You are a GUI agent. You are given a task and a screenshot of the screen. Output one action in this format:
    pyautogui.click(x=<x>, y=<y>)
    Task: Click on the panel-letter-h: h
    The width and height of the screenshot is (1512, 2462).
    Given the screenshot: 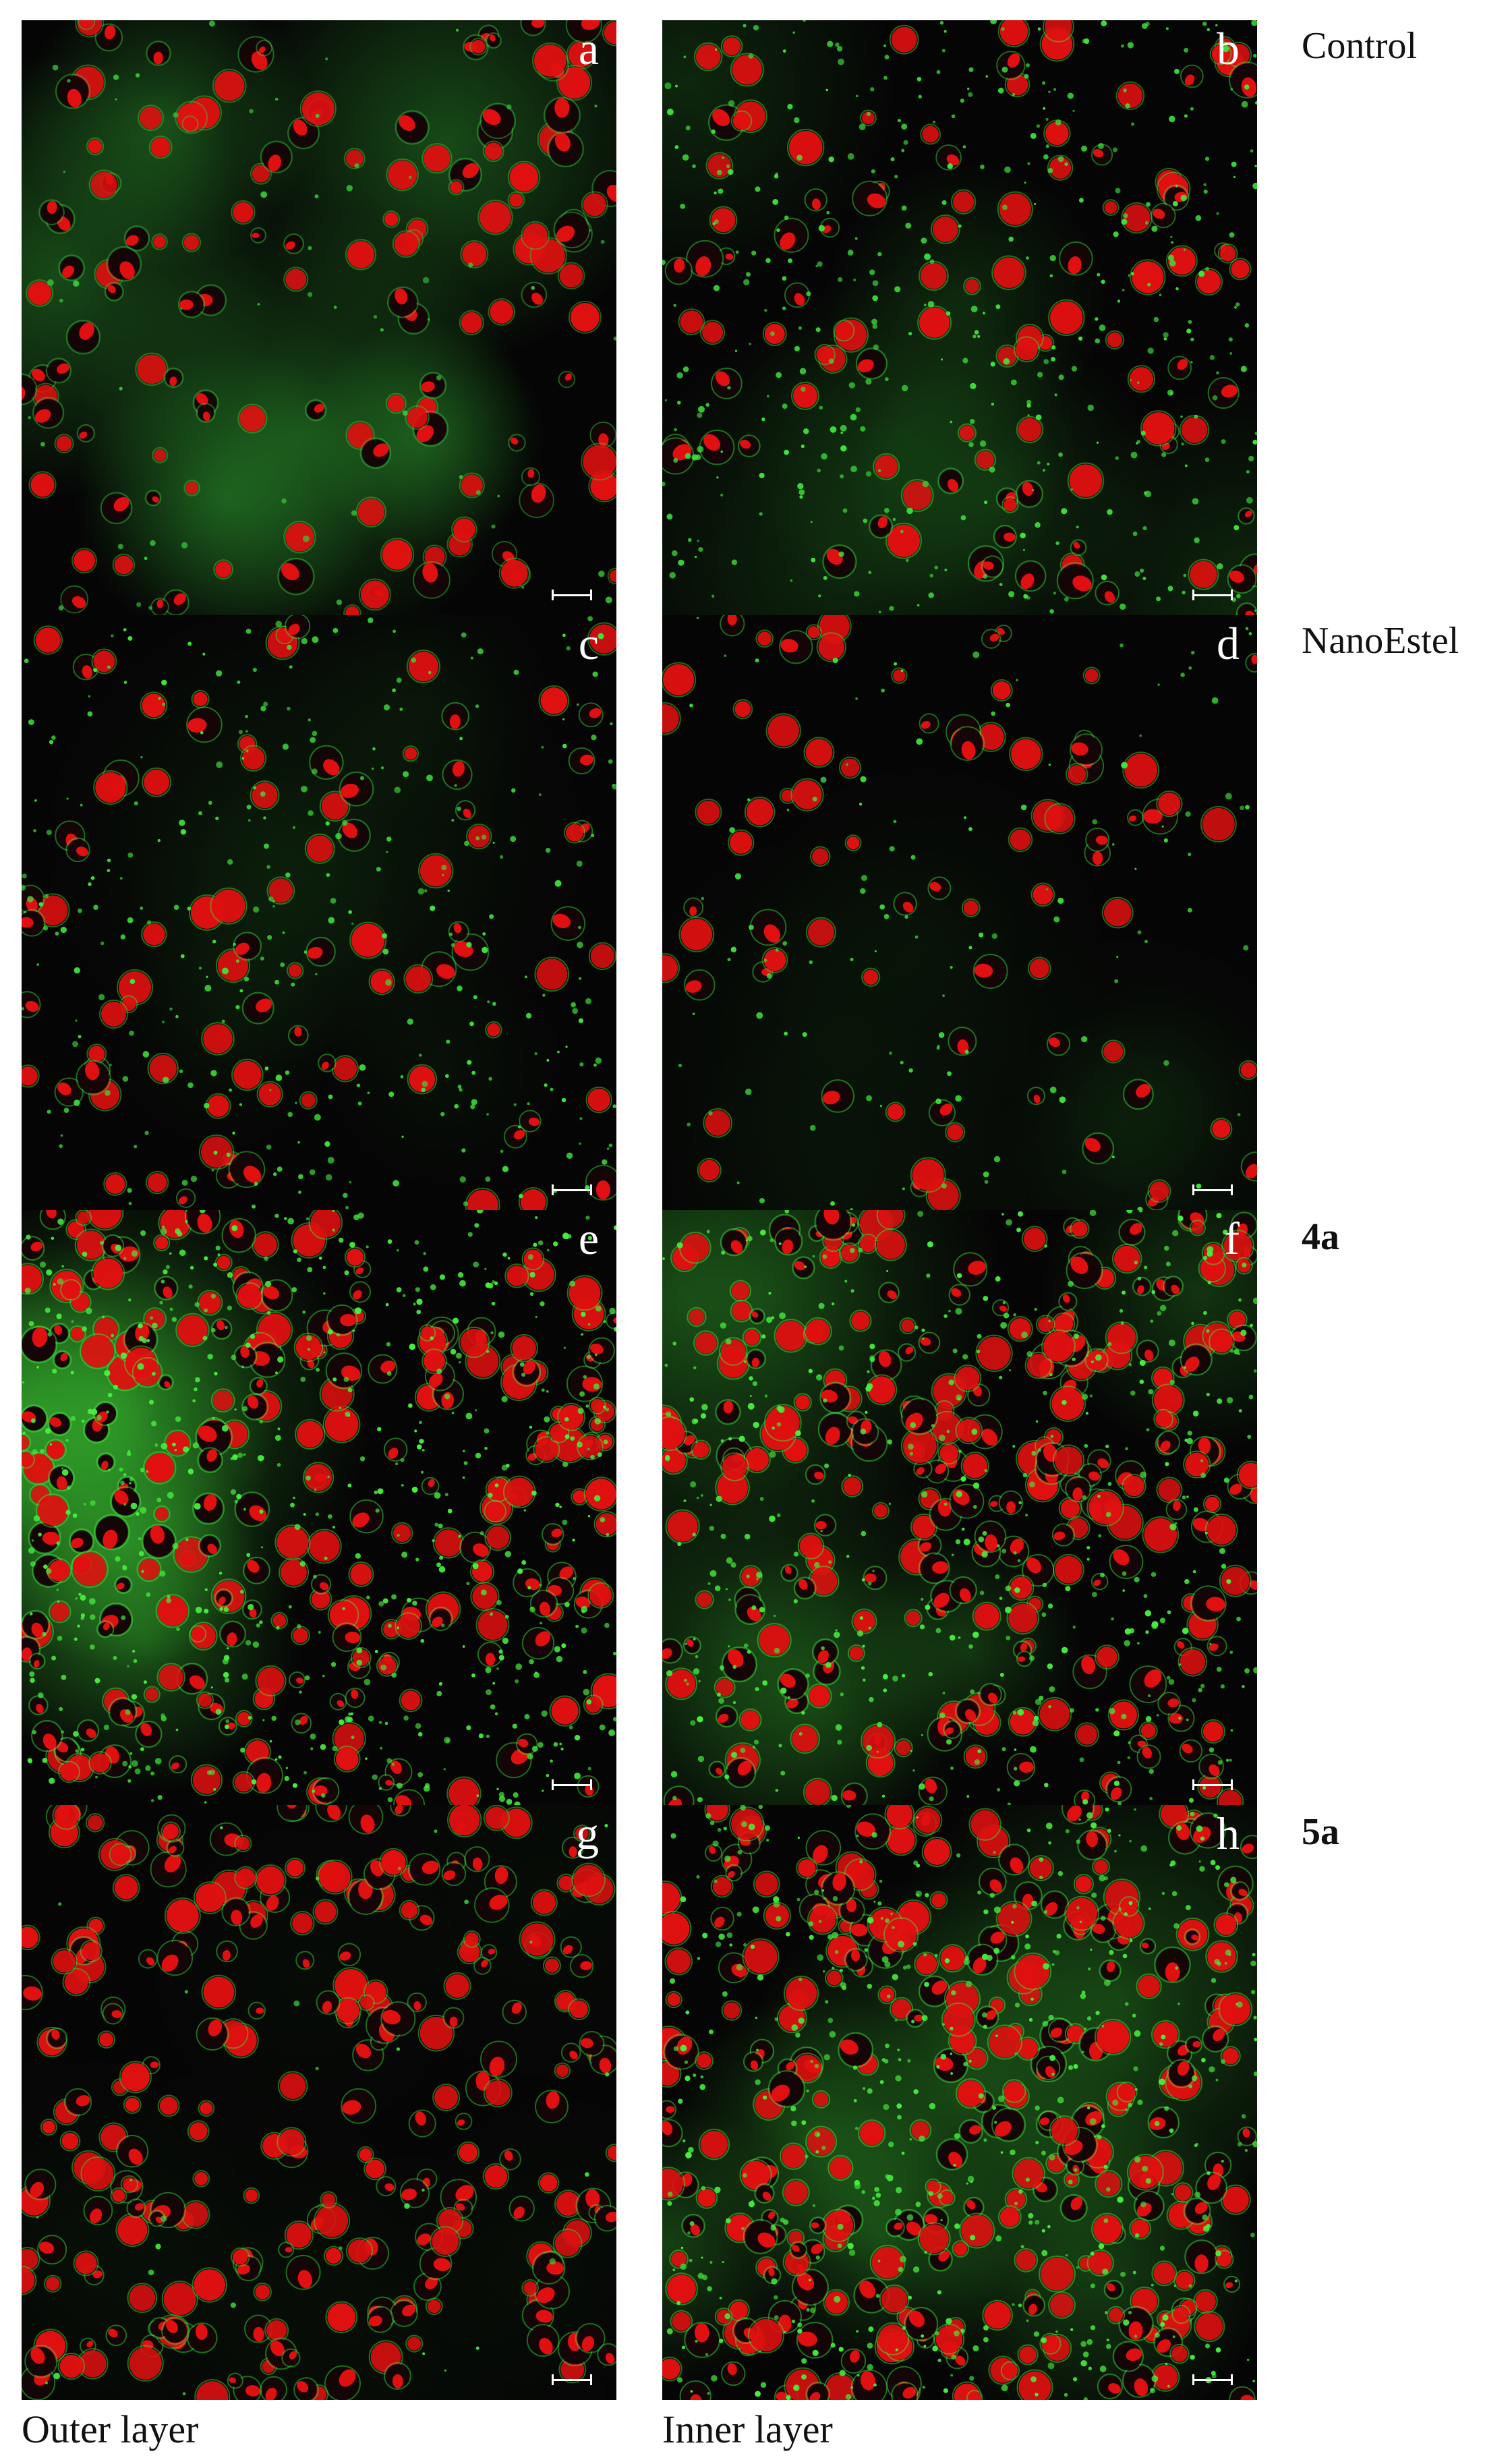 What is the action you would take?
    pyautogui.click(x=1228, y=1833)
    